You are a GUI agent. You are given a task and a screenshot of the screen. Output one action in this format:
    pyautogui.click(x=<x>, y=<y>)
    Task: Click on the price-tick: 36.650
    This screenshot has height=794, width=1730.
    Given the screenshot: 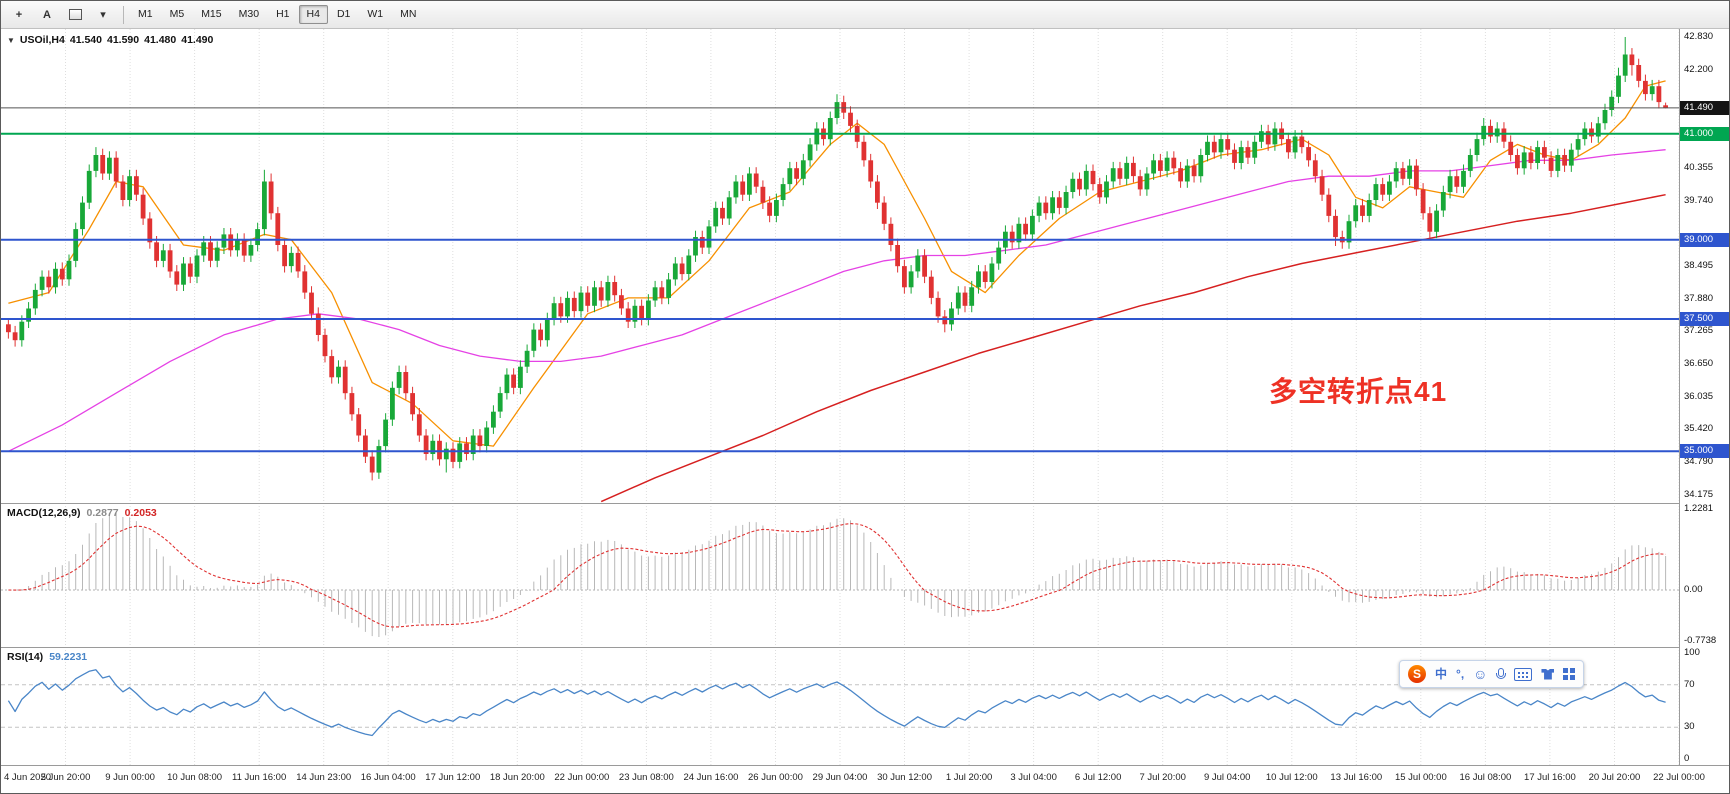 What is the action you would take?
    pyautogui.click(x=1699, y=364)
    